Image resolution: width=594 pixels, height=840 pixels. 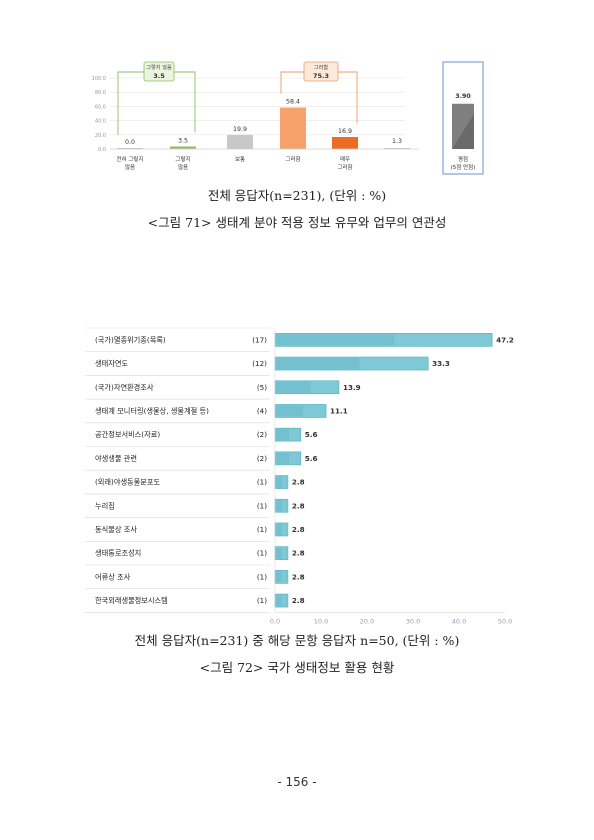 What do you see at coordinates (102, 150) in the screenshot?
I see `y-tick-label: 0.0` at bounding box center [102, 150].